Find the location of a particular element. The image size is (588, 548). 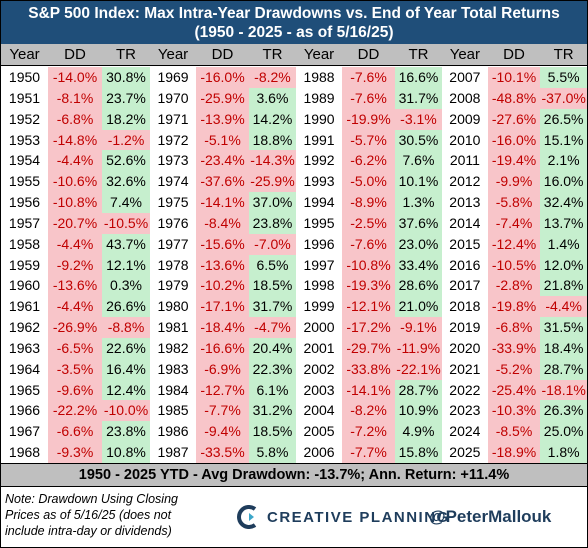

brand-logo: CREATIVE PLANNING is located at coordinates (343, 517).